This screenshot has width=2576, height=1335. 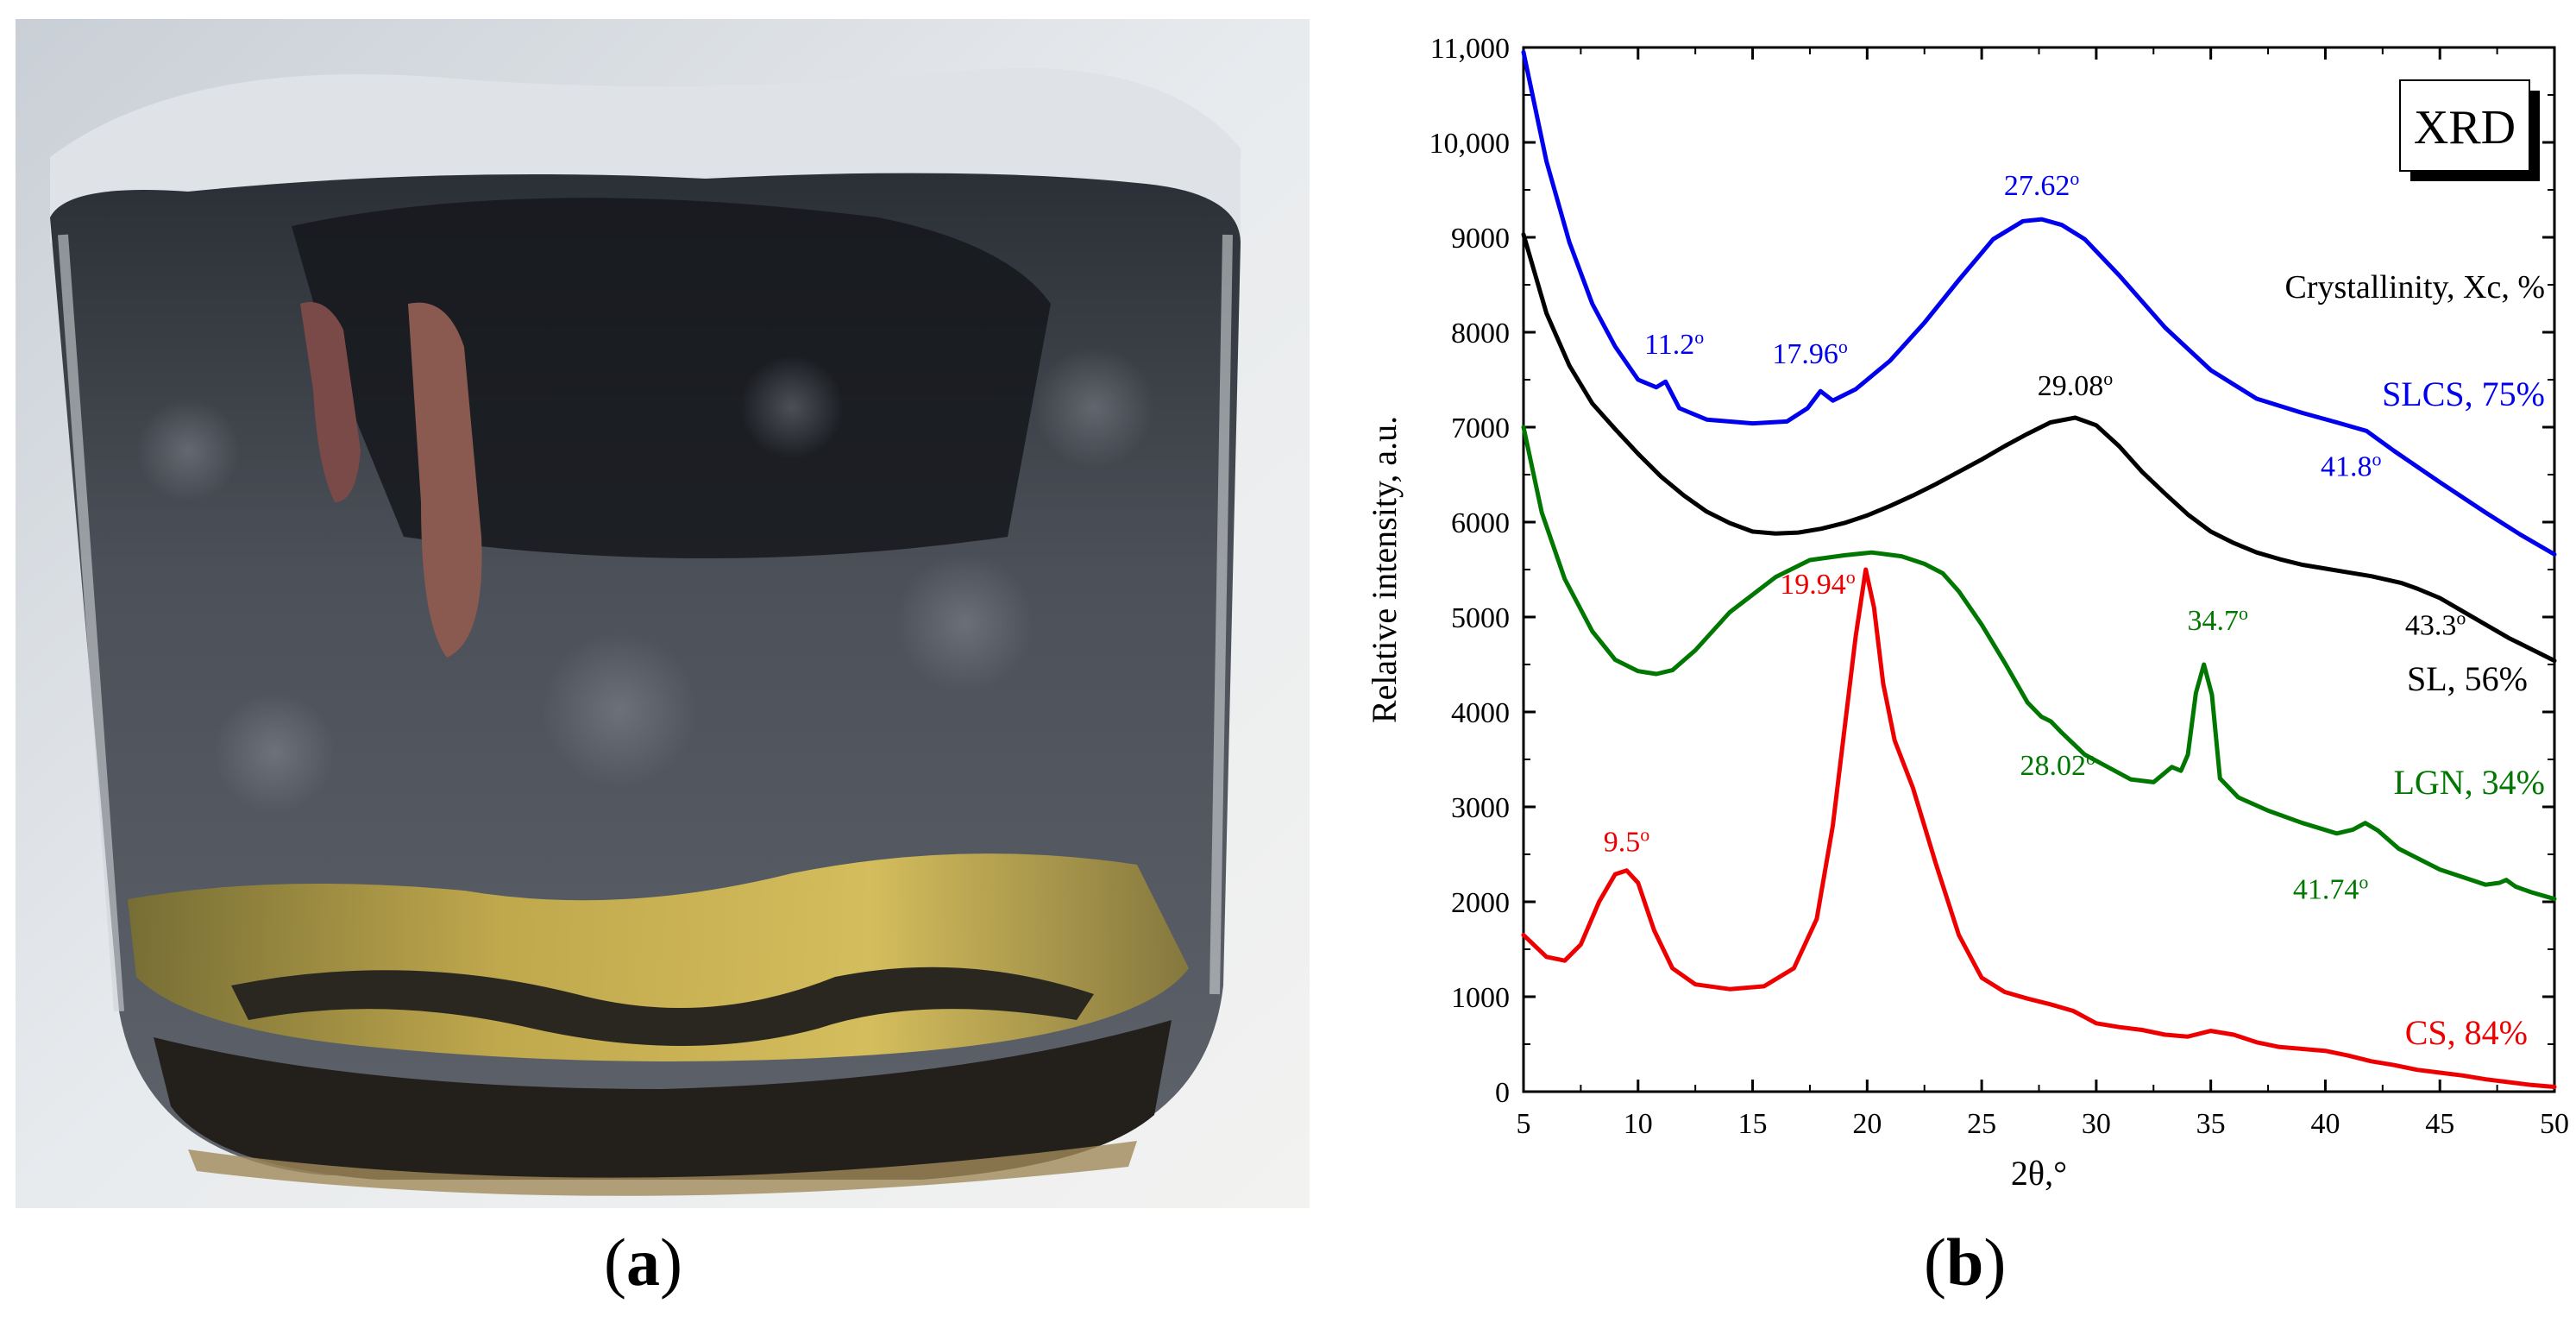 I want to click on peak-label: 43.3o, so click(x=2435, y=625).